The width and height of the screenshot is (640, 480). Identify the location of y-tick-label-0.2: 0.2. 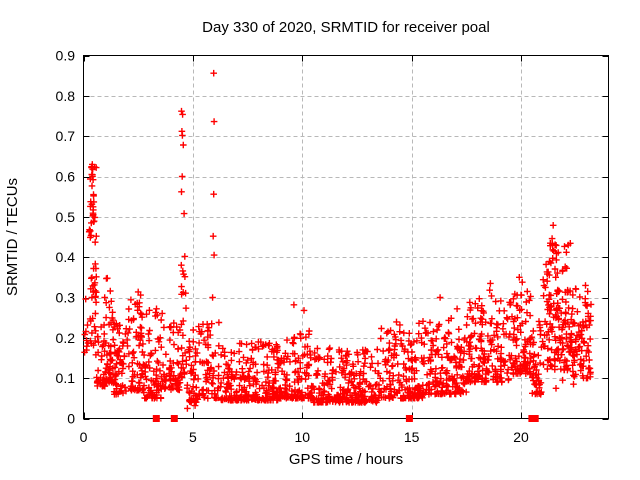
(66, 338).